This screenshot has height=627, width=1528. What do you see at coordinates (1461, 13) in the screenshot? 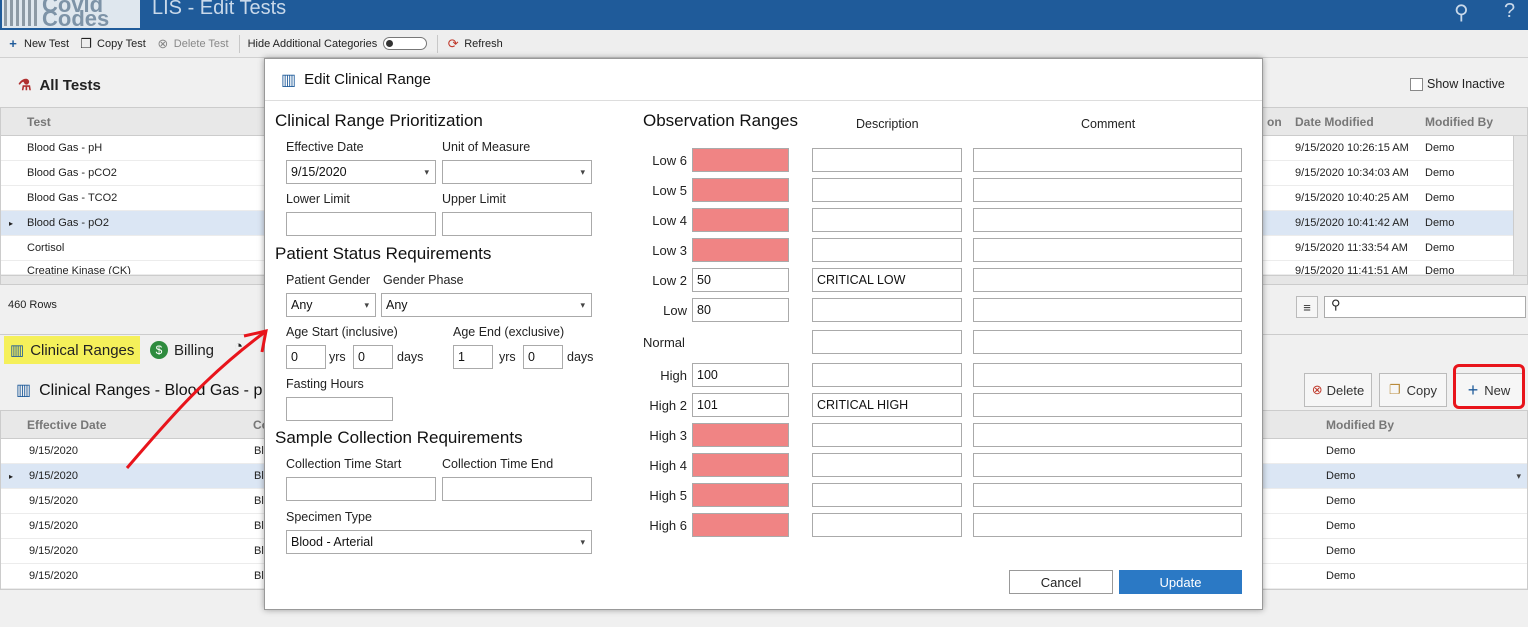
I see `users-icon: ⚲` at bounding box center [1461, 13].